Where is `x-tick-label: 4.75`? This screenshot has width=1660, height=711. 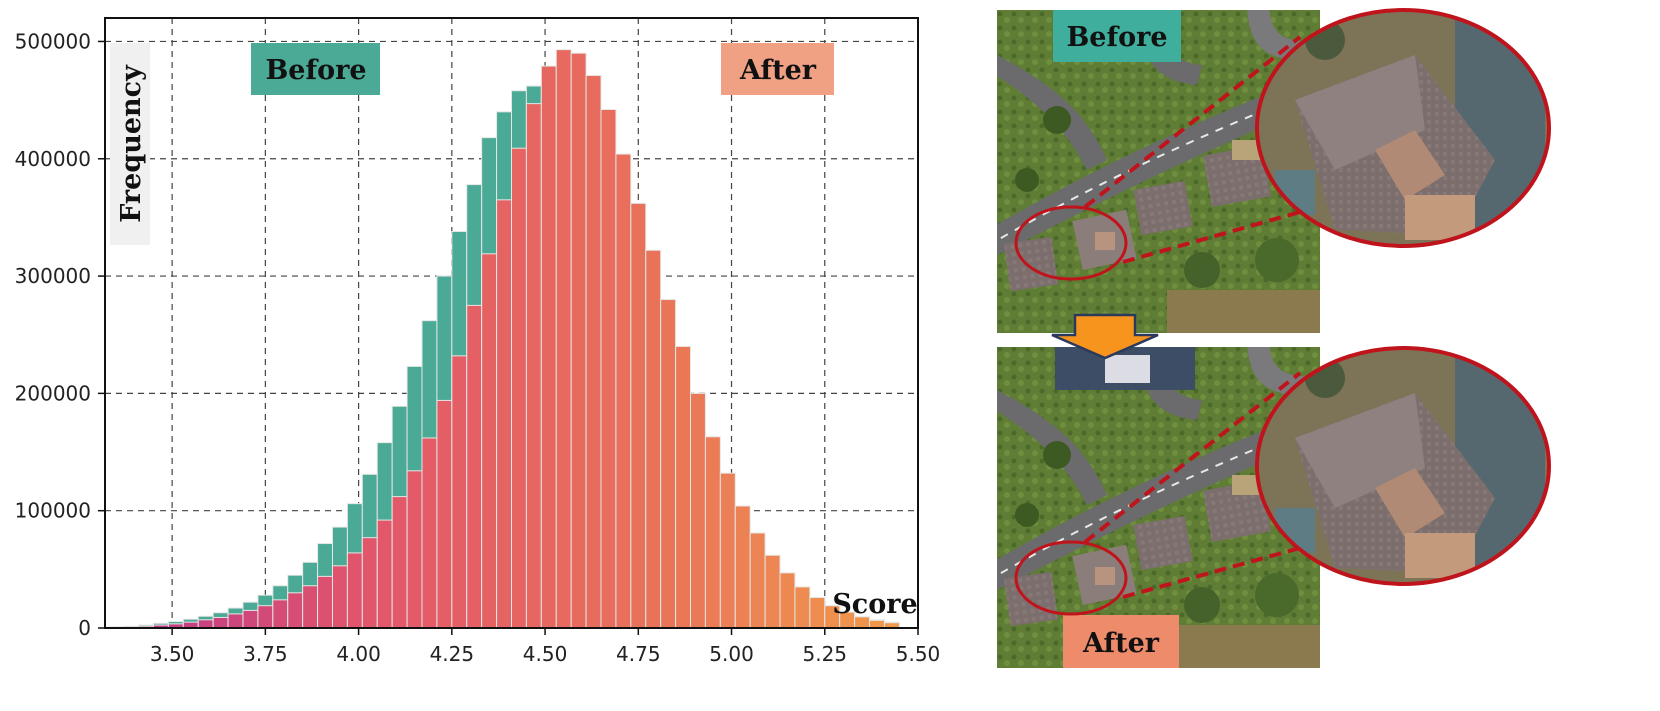
x-tick-label: 4.75 is located at coordinates (638, 654).